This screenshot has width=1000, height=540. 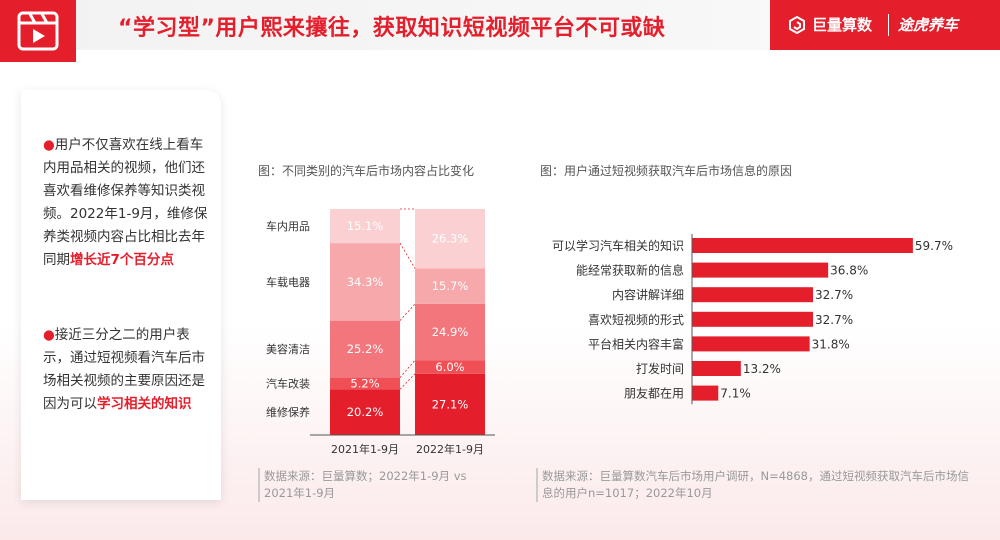 I want to click on data-label: 15.7%, so click(x=450, y=286).